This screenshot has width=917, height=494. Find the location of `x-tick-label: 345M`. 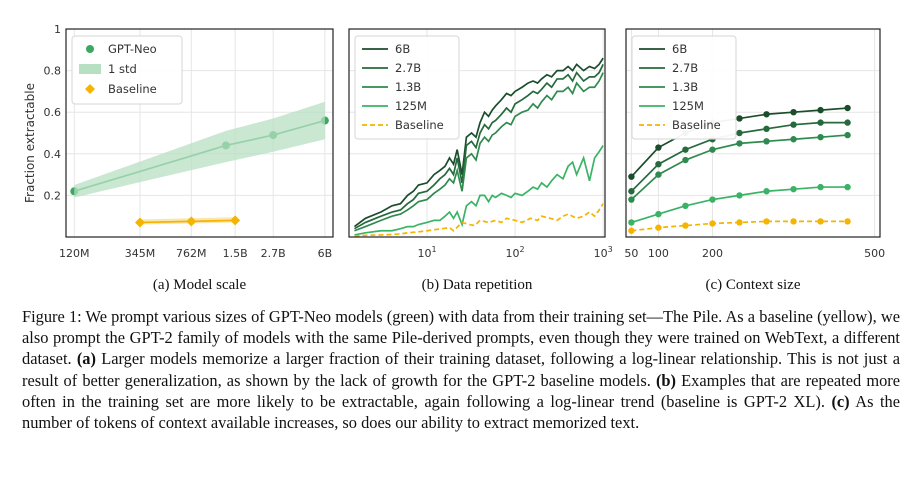

x-tick-label: 345M is located at coordinates (140, 253).